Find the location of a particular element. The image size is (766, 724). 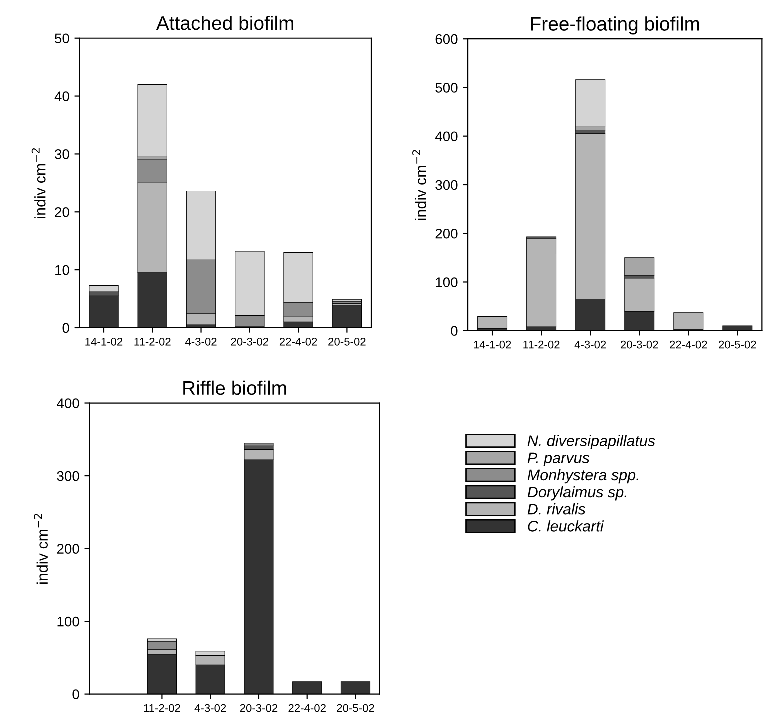

y-tick-label: 10 is located at coordinates (63, 270).